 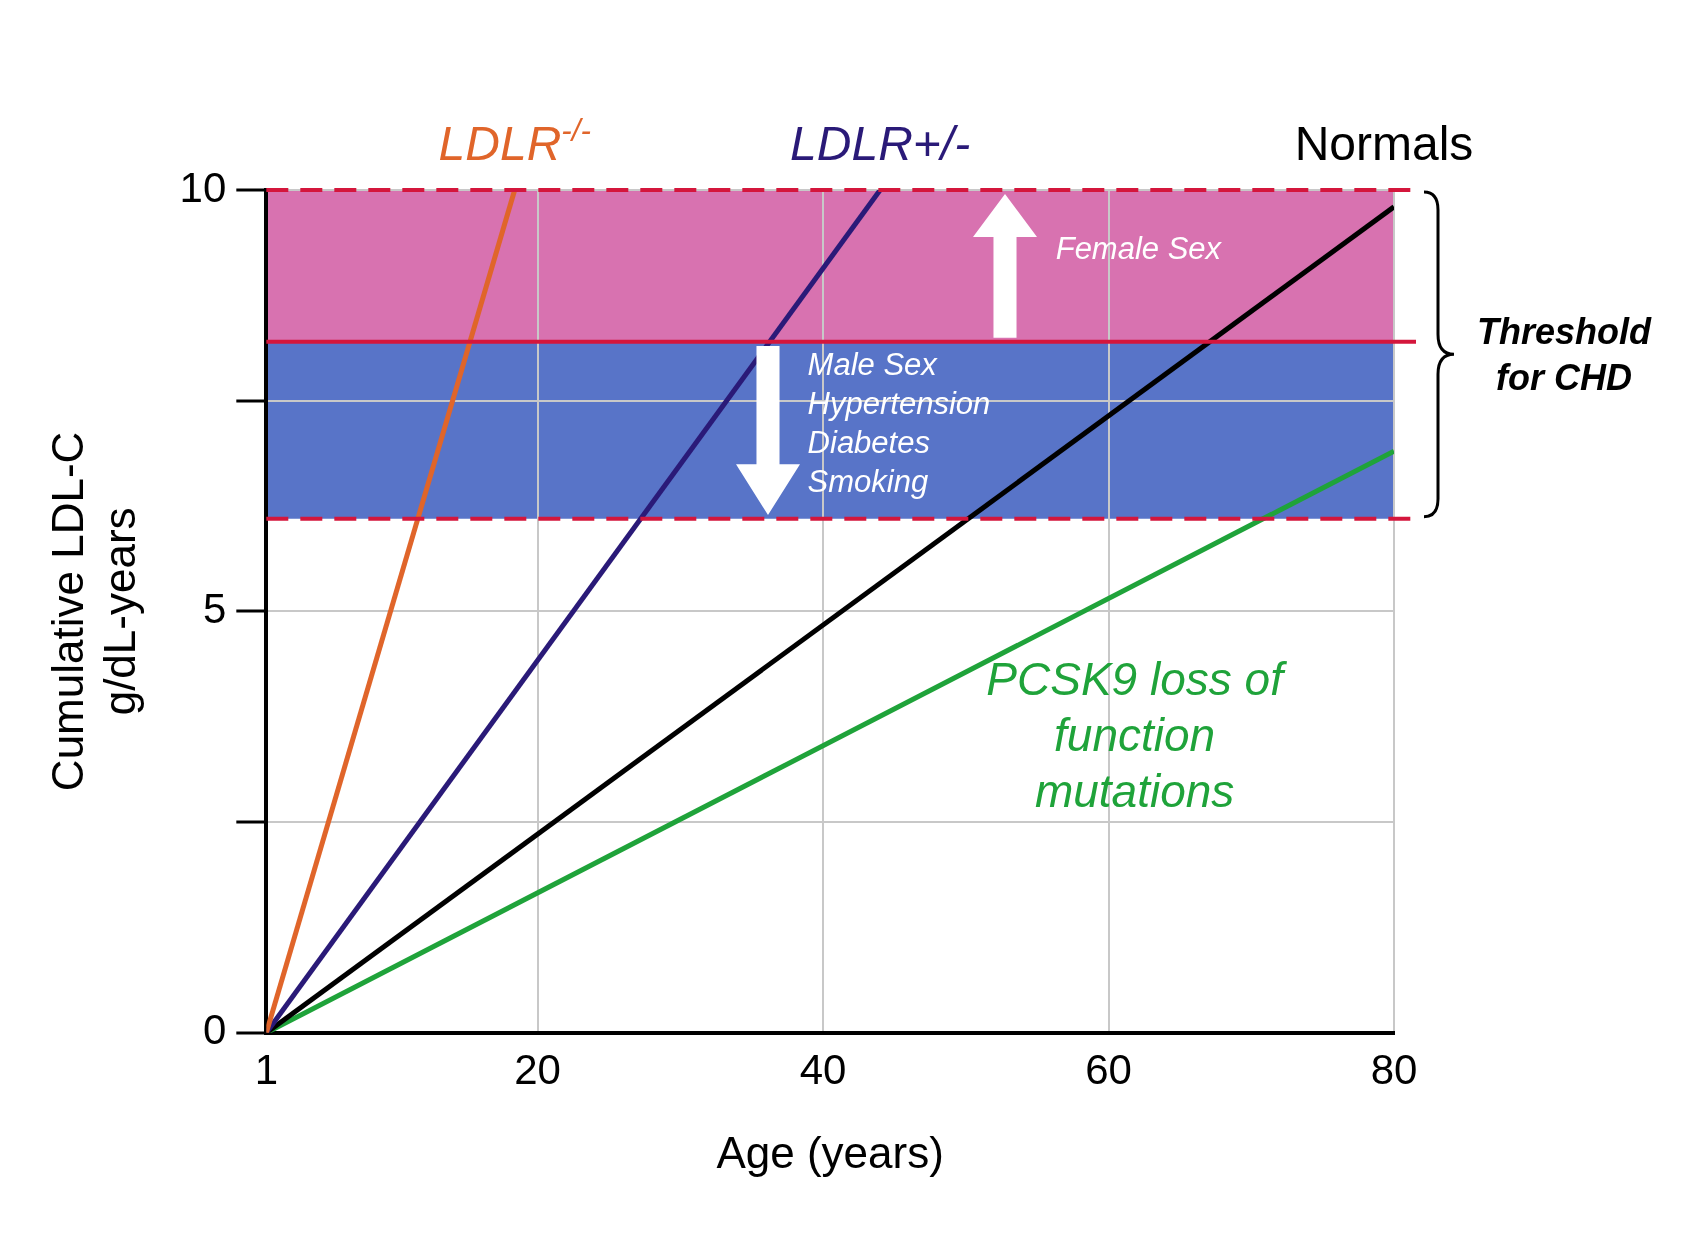 I want to click on series-label: LDLR-/-, so click(x=514, y=141).